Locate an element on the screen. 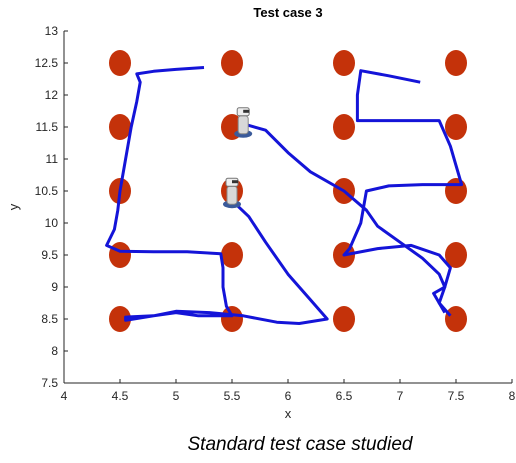 Image resolution: width=516 pixels, height=463 pixels. y-axis-label: y is located at coordinates (13, 206).